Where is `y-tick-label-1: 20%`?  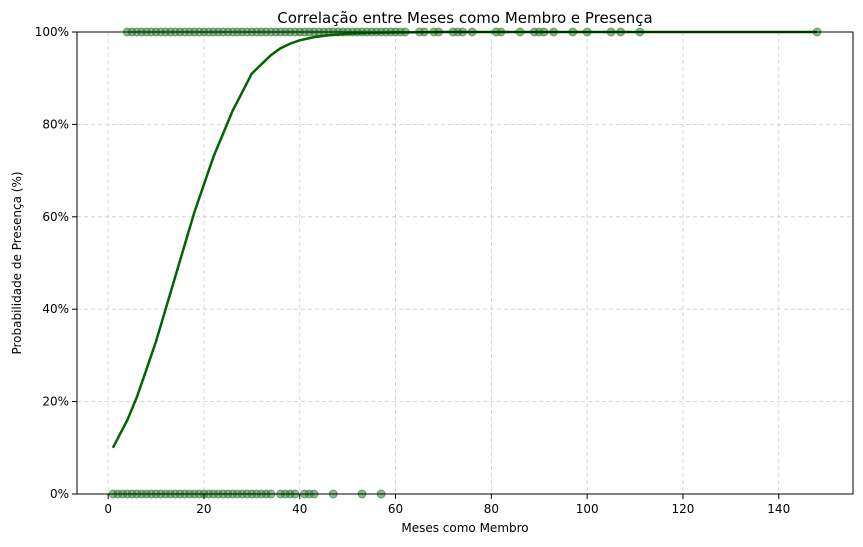
y-tick-label-1: 20% is located at coordinates (55, 402).